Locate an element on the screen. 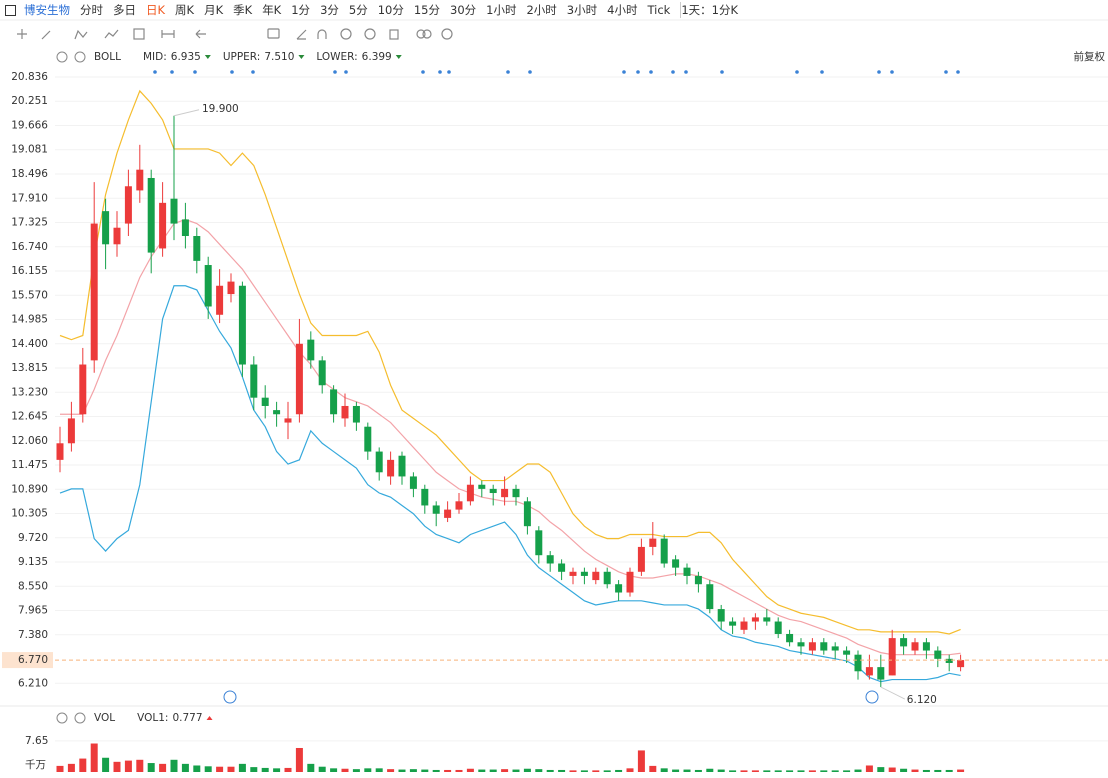 This screenshot has width=1108, height=778. period-tab: 5分 is located at coordinates (358, 10).